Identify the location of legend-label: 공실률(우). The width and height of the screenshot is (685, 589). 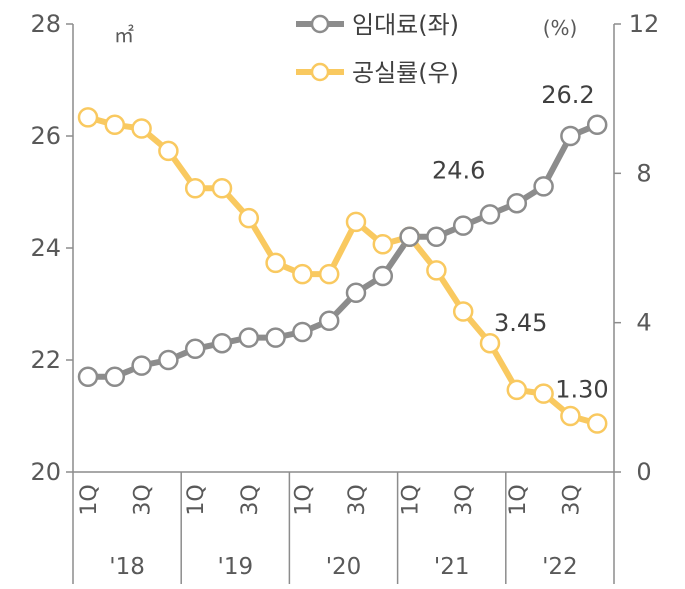
(405, 73).